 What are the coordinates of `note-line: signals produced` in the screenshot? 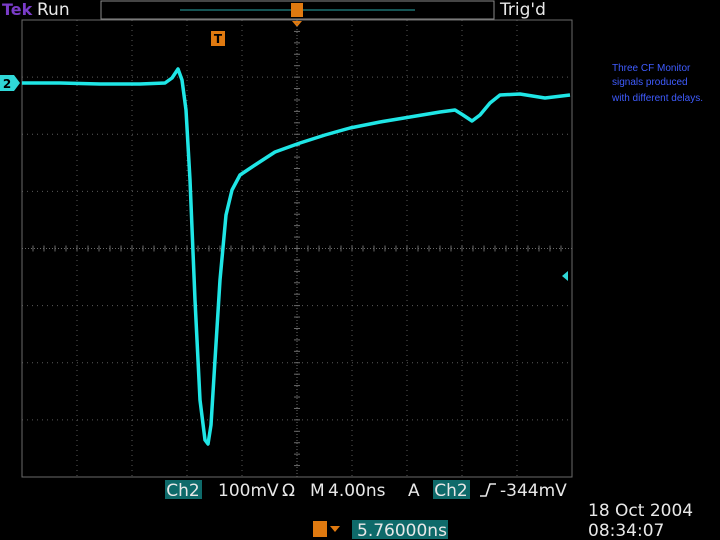 It's located at (650, 82).